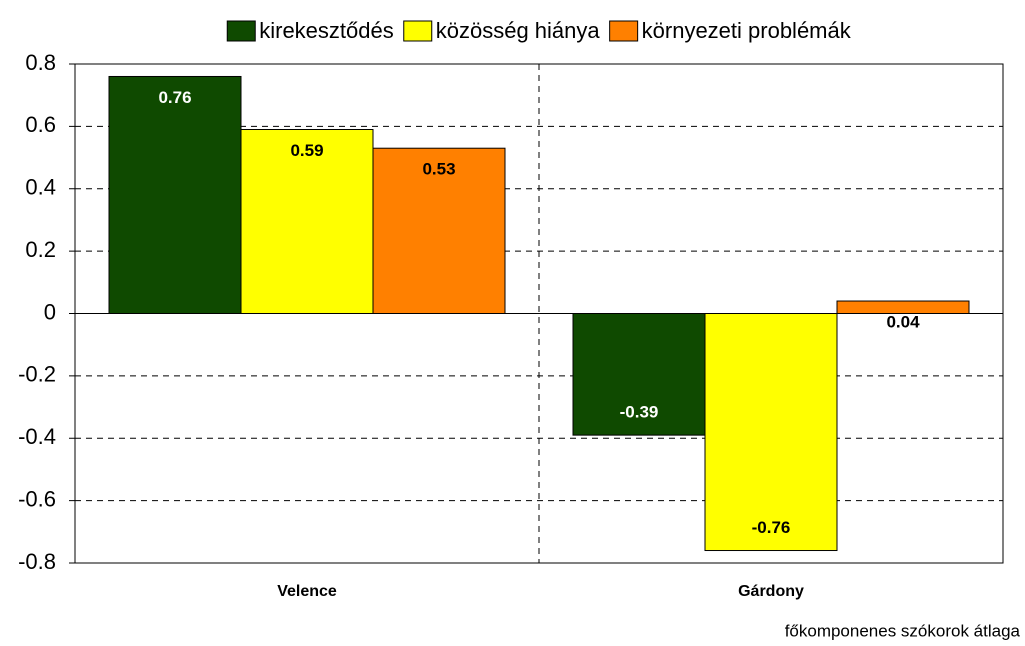  What do you see at coordinates (518, 30) in the screenshot?
I see `legend-label: közösség hiánya` at bounding box center [518, 30].